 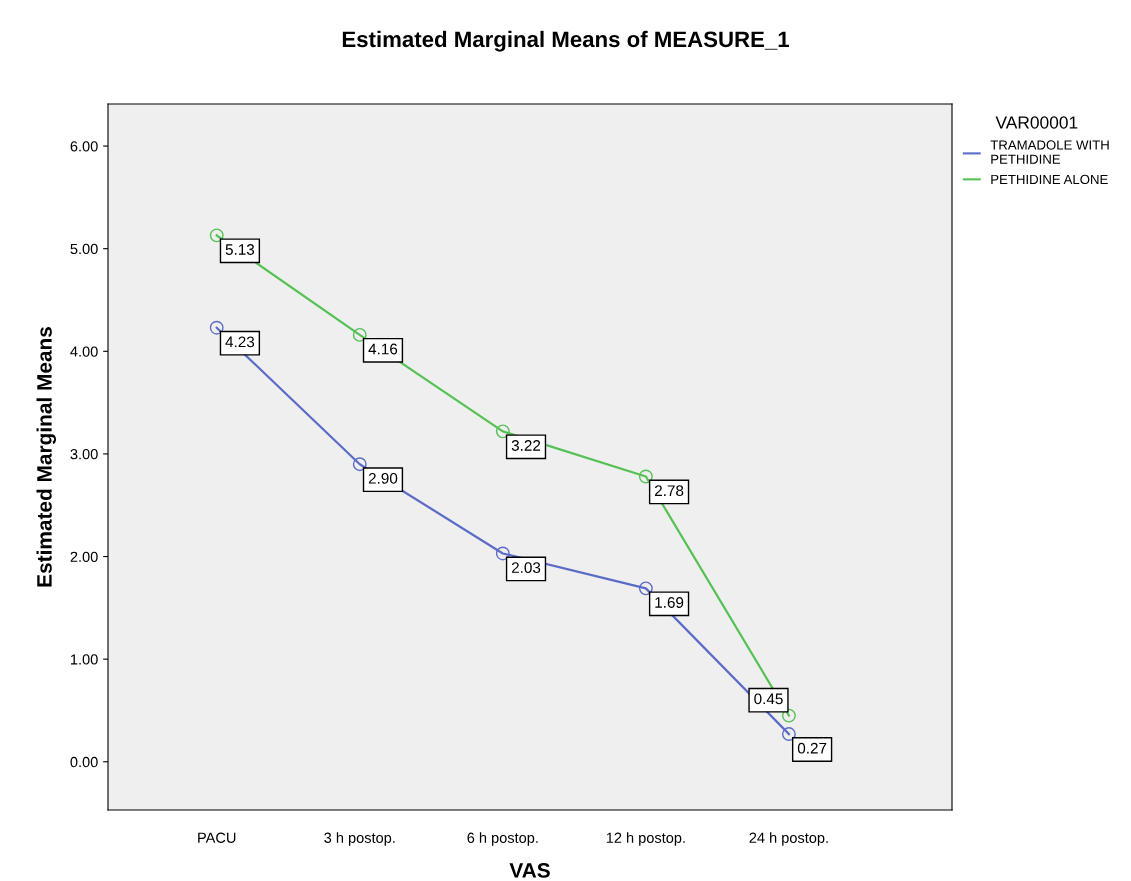 I want to click on data-label: 1.69, so click(x=669, y=602).